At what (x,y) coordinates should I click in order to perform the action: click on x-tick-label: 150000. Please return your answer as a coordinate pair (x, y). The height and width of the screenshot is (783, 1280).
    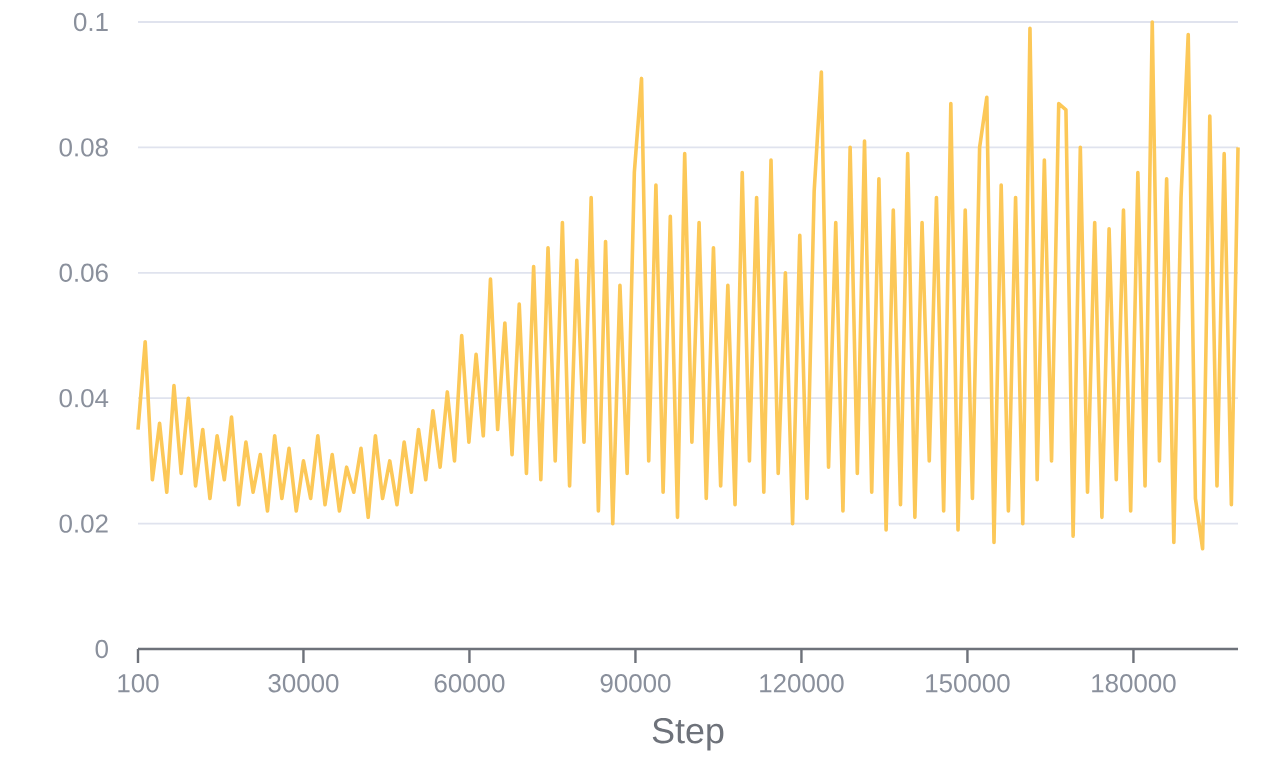
    Looking at the image, I should click on (968, 683).